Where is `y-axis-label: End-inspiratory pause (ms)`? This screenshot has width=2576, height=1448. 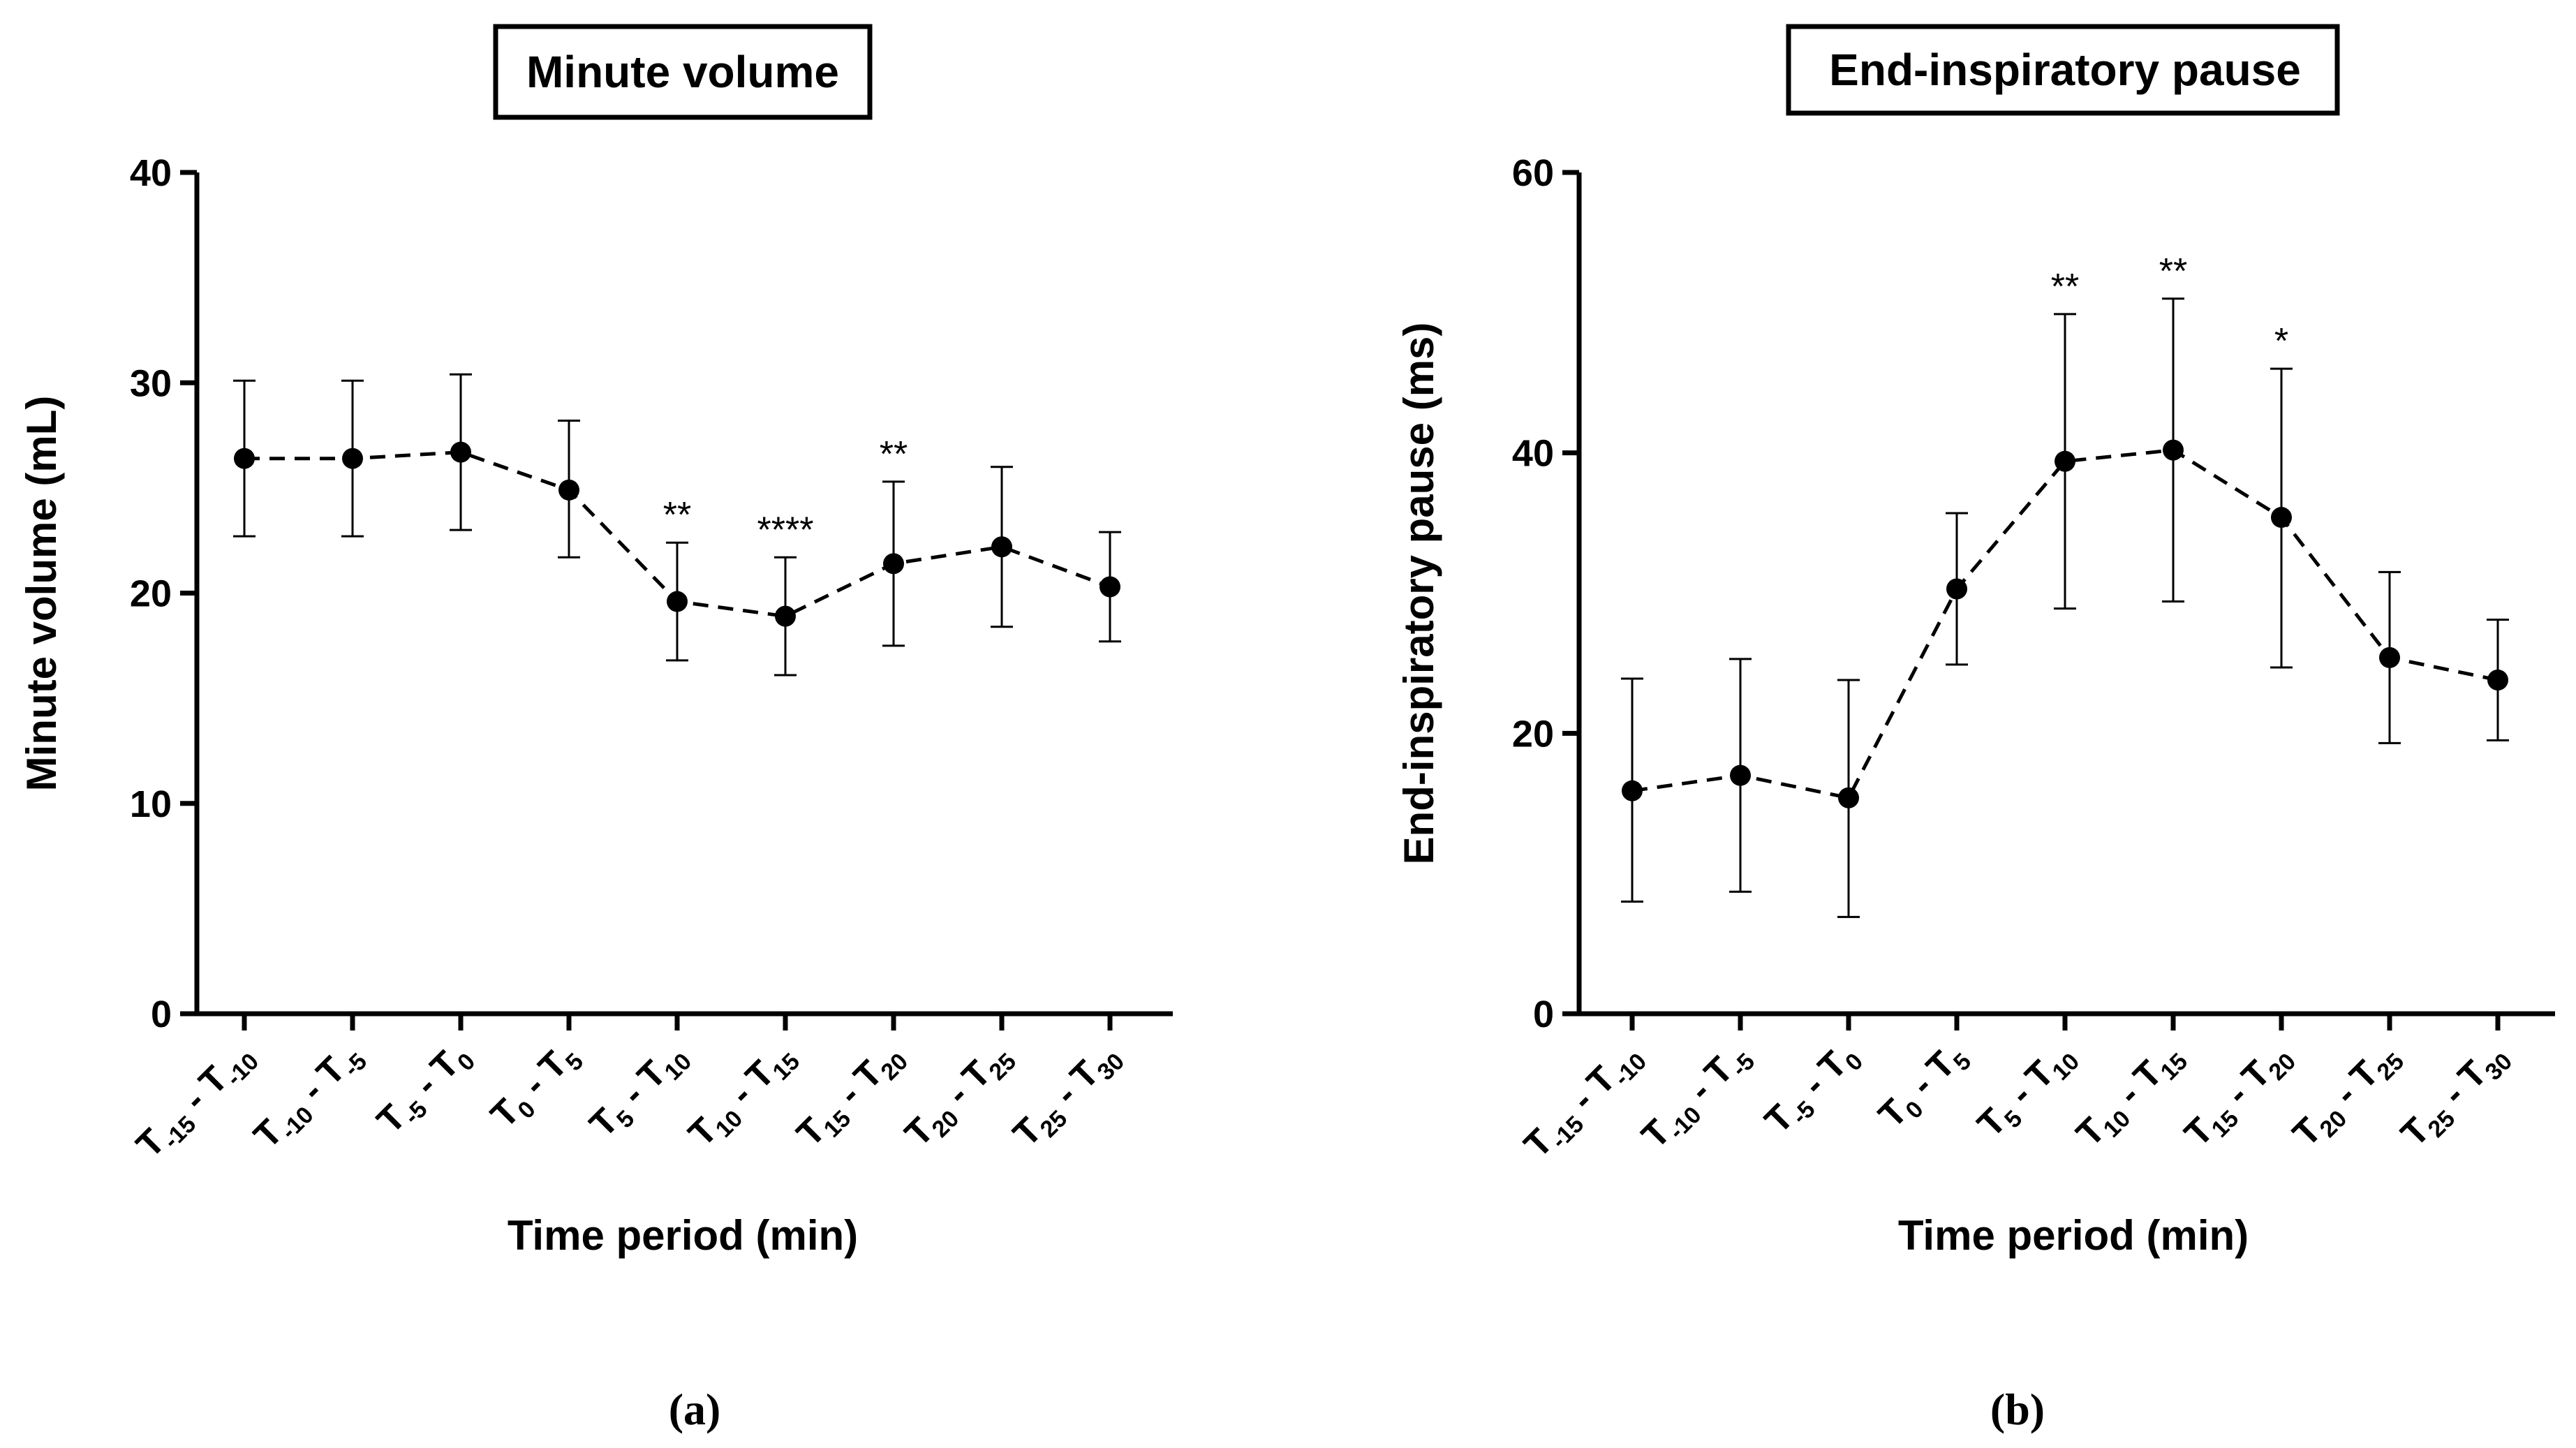 y-axis-label: End-inspiratory pause (ms) is located at coordinates (1419, 594).